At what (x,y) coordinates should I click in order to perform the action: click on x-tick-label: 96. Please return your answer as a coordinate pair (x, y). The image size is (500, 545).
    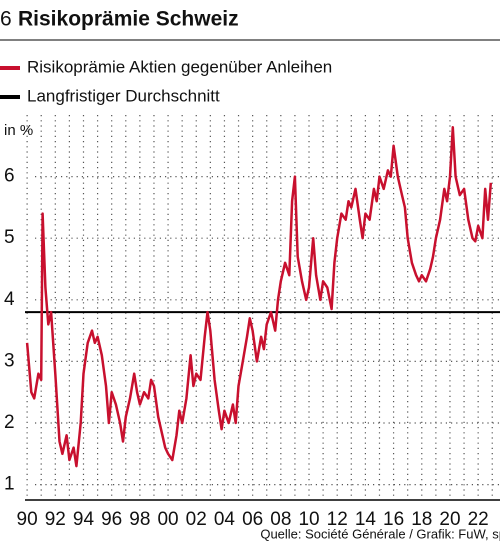
    Looking at the image, I should click on (111, 519).